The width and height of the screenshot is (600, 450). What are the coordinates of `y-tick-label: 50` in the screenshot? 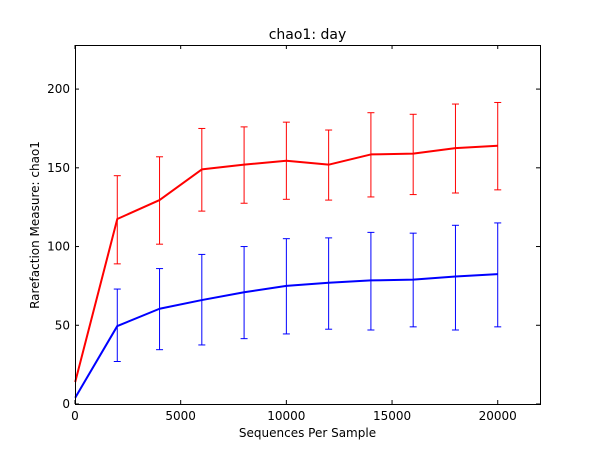 It's located at (62, 325).